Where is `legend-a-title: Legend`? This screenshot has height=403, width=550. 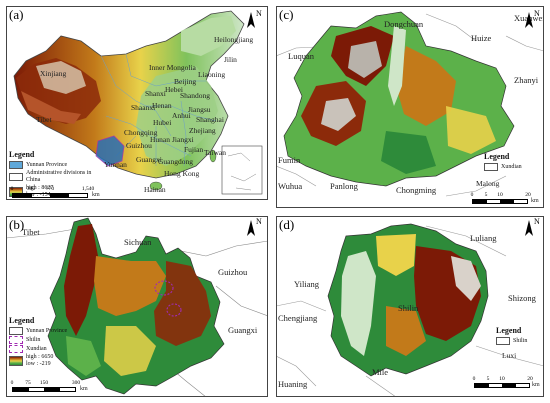
legend-a-title: Legend is located at coordinates (22, 154).